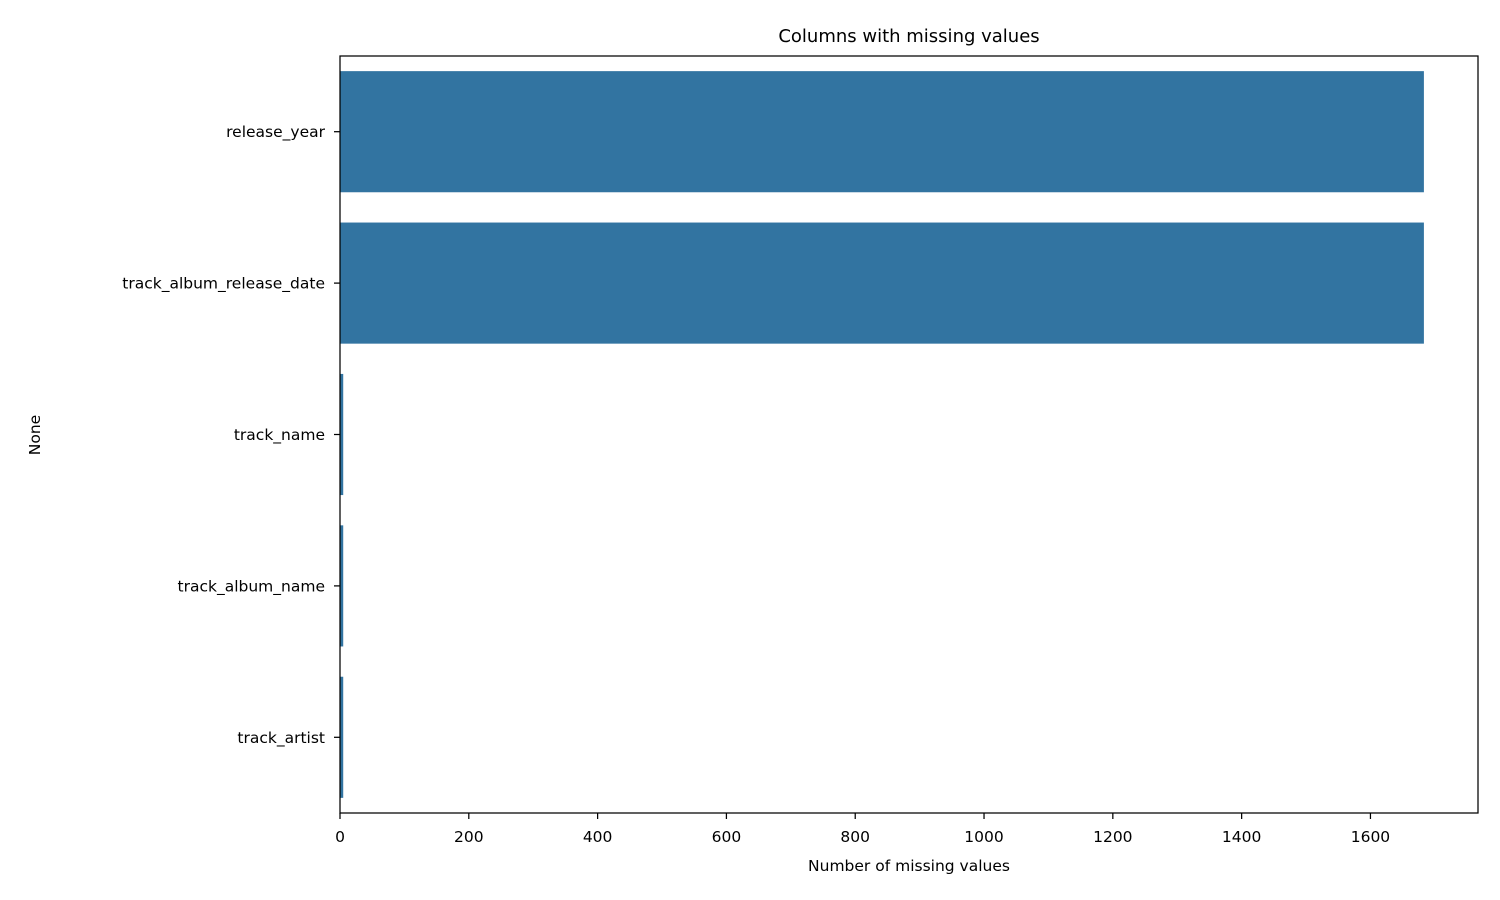 This screenshot has height=900, width=1500. I want to click on bar-track-name, so click(342, 434).